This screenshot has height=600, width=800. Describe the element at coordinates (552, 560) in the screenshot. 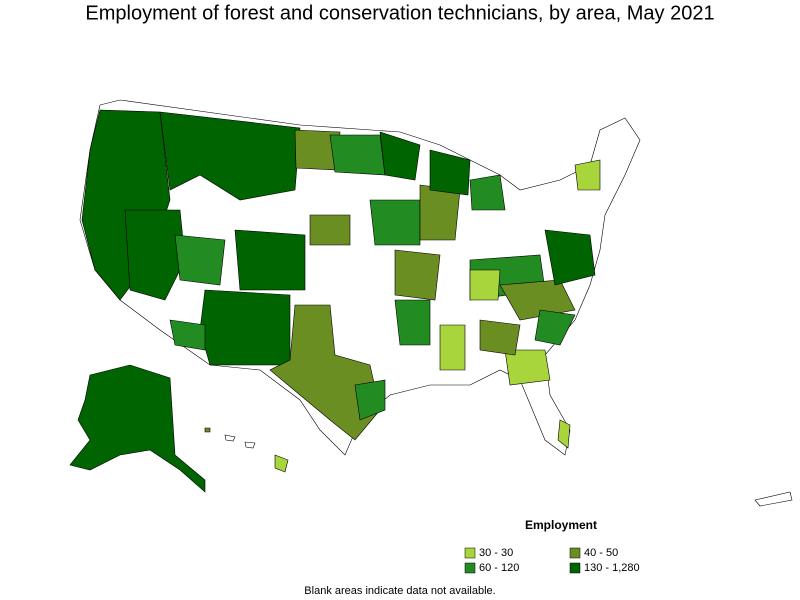

I see `legend-items: 30 - 30 40 - 50 60 - 120 130 - 1,280` at that location.